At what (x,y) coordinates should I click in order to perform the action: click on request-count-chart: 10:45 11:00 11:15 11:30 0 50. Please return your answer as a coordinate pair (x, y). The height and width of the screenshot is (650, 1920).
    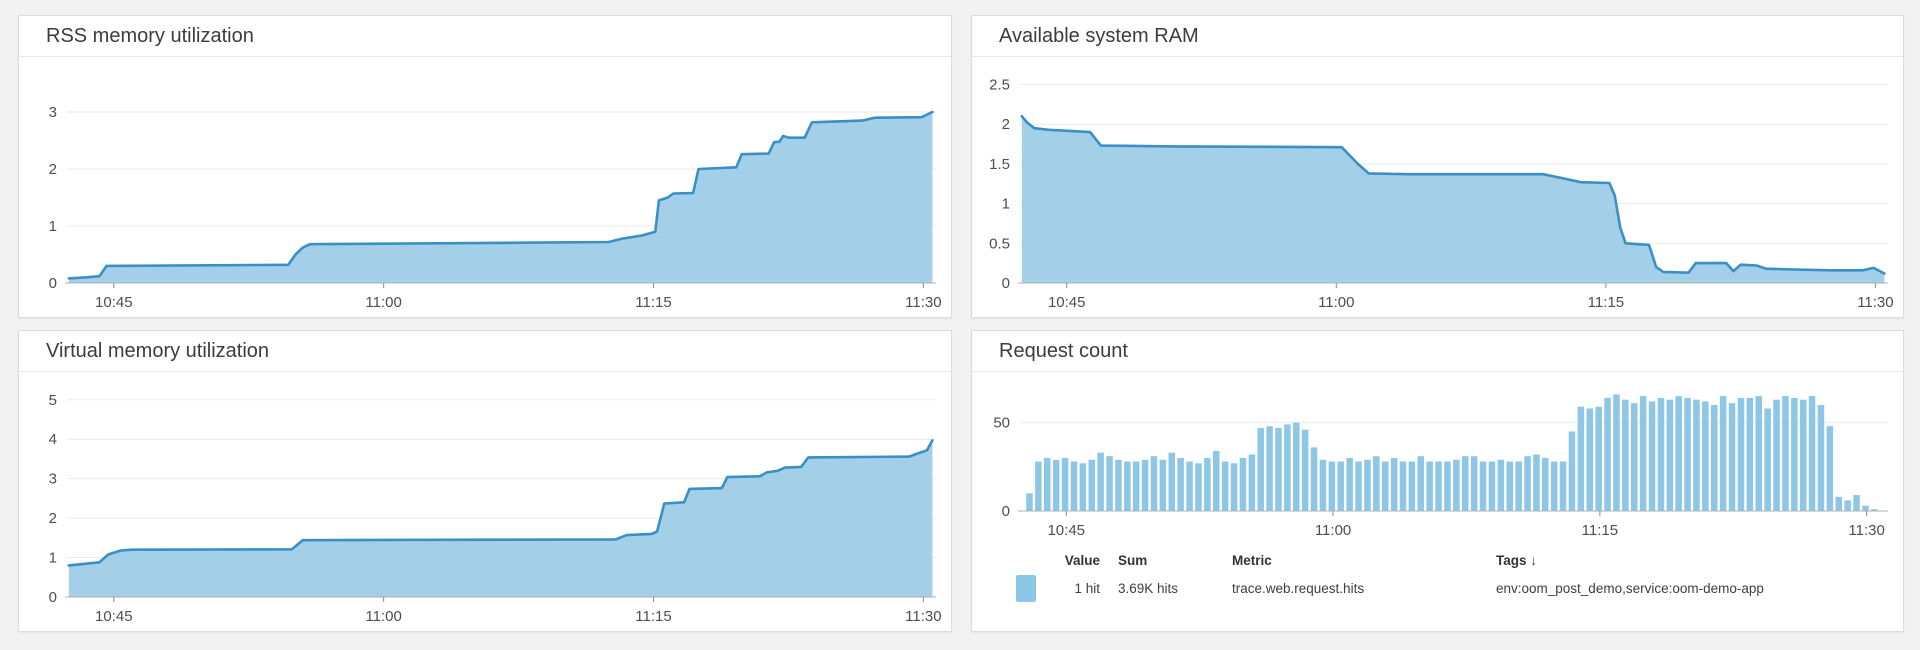
    Looking at the image, I should click on (1437, 456).